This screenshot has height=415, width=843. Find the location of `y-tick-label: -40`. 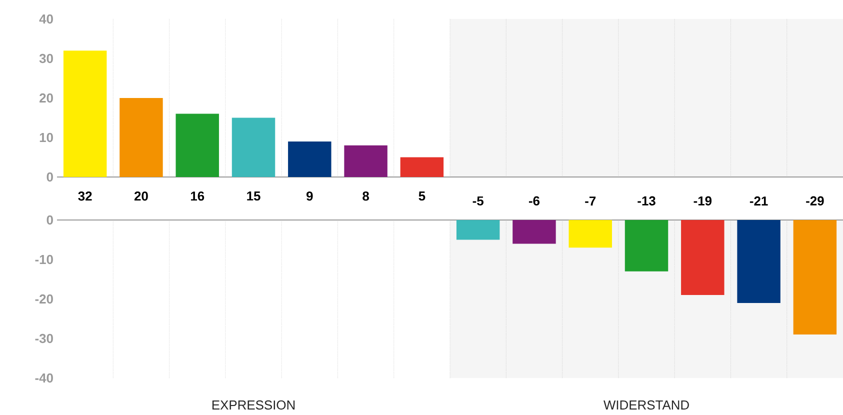

y-tick-label: -40 is located at coordinates (44, 378).